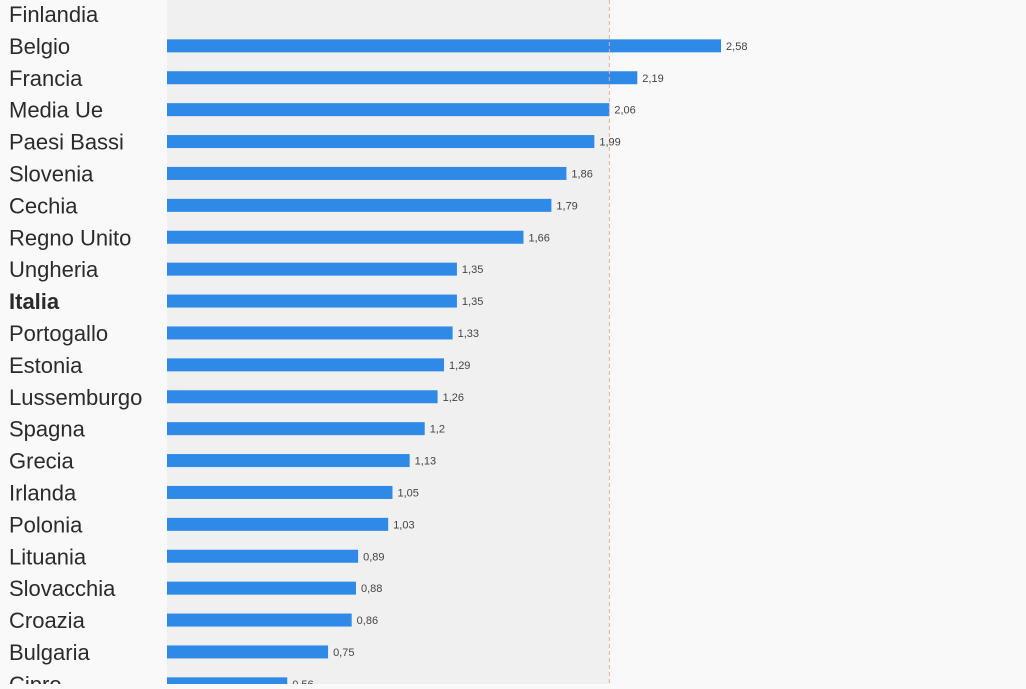 The width and height of the screenshot is (1026, 689). What do you see at coordinates (48, 556) in the screenshot?
I see `category-label-lituania: Lituania` at bounding box center [48, 556].